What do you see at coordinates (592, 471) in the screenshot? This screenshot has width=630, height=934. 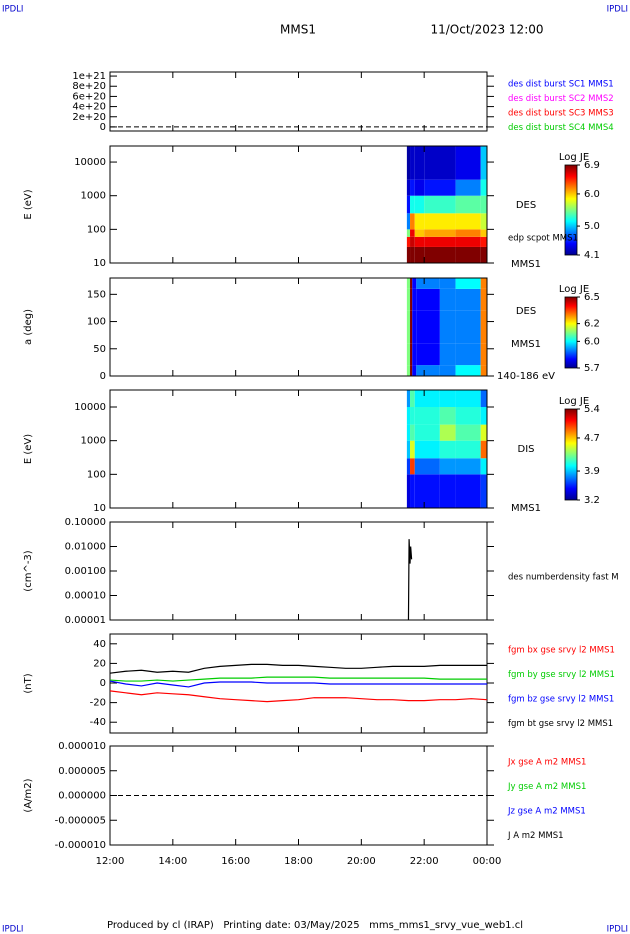 I see `colorbar-tick-label: 3.9` at bounding box center [592, 471].